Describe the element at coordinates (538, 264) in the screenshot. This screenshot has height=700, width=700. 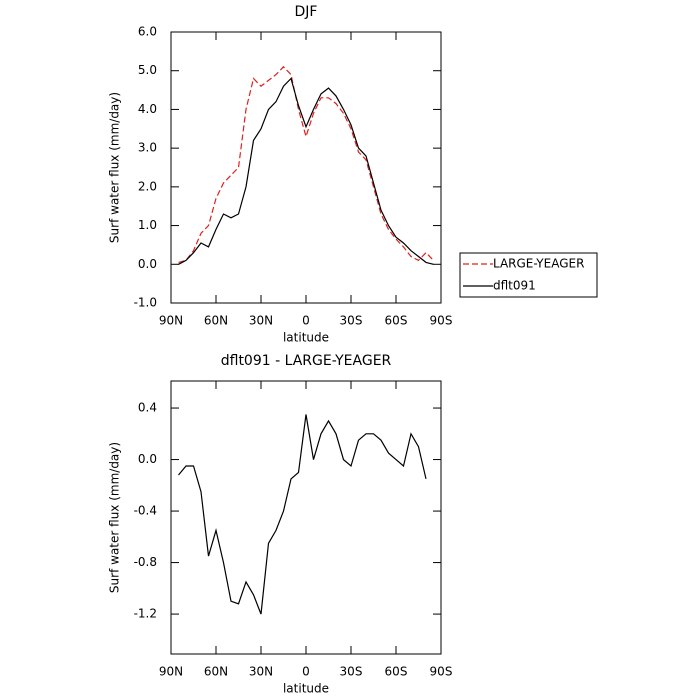
I see `legend-label: LARGE-YEAGER` at that location.